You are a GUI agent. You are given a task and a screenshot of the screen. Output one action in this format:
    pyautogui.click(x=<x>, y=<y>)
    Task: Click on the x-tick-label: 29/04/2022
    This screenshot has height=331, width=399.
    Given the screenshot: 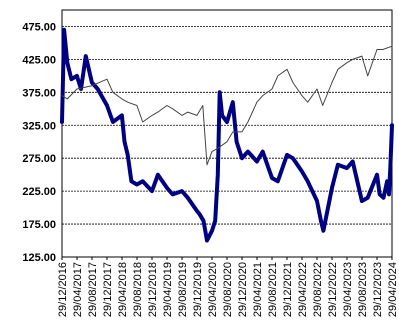 What is the action you would take?
    pyautogui.click(x=303, y=289)
    